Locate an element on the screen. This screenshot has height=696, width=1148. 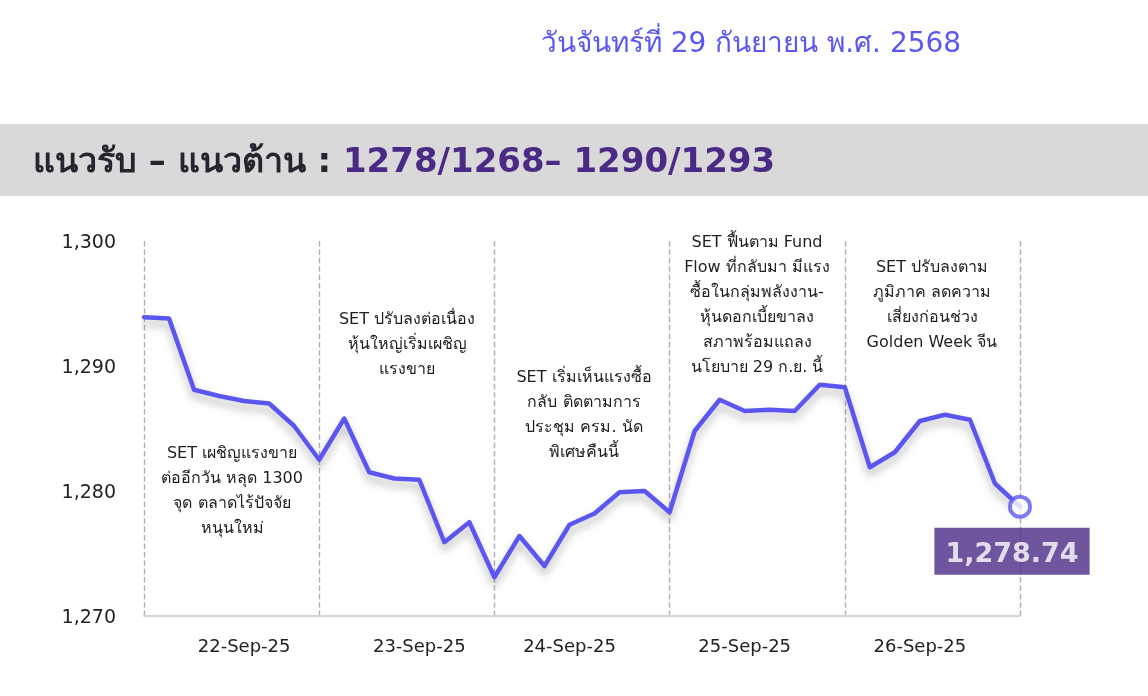
chart-title: แนวรับ – แนวต้าน : 1278/1268– 1290/1293 is located at coordinates (404, 160).